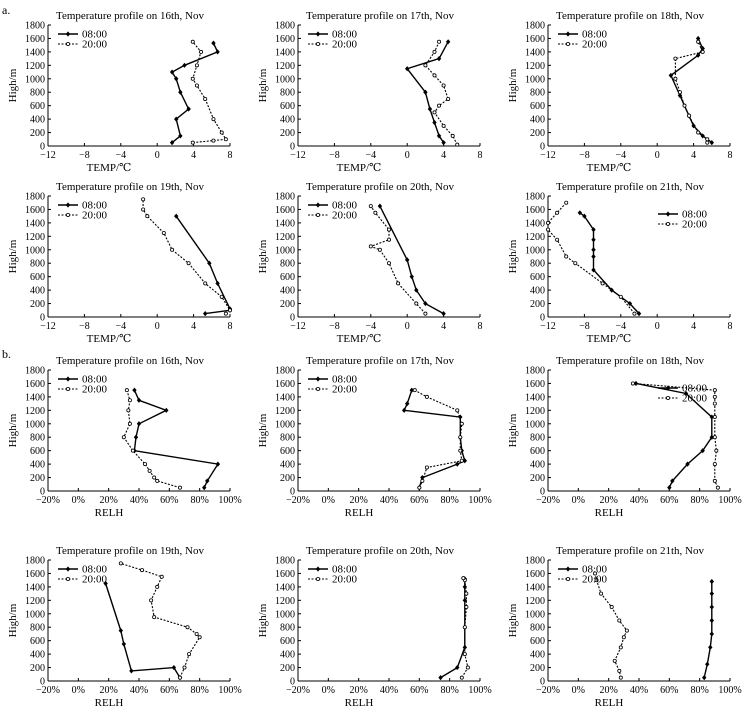  Describe the element at coordinates (199, 690) in the screenshot. I see `x-tick-label: 80%` at that location.